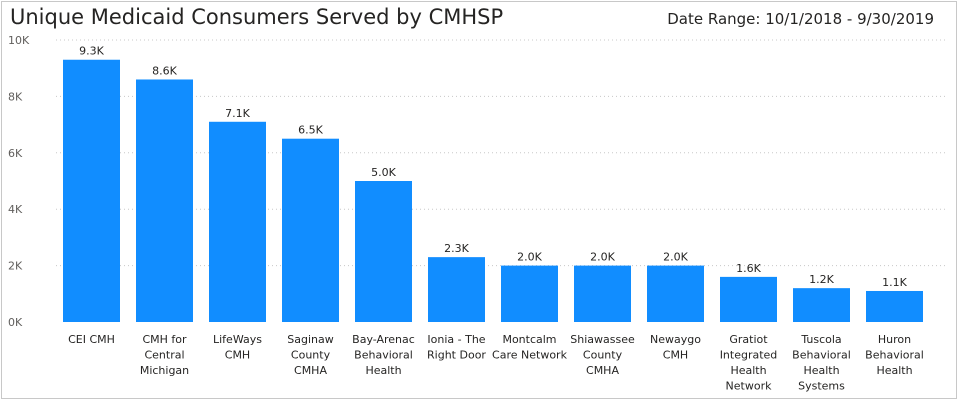  Describe the element at coordinates (821, 386) in the screenshot. I see `x-tick-label-line: Systems` at that location.